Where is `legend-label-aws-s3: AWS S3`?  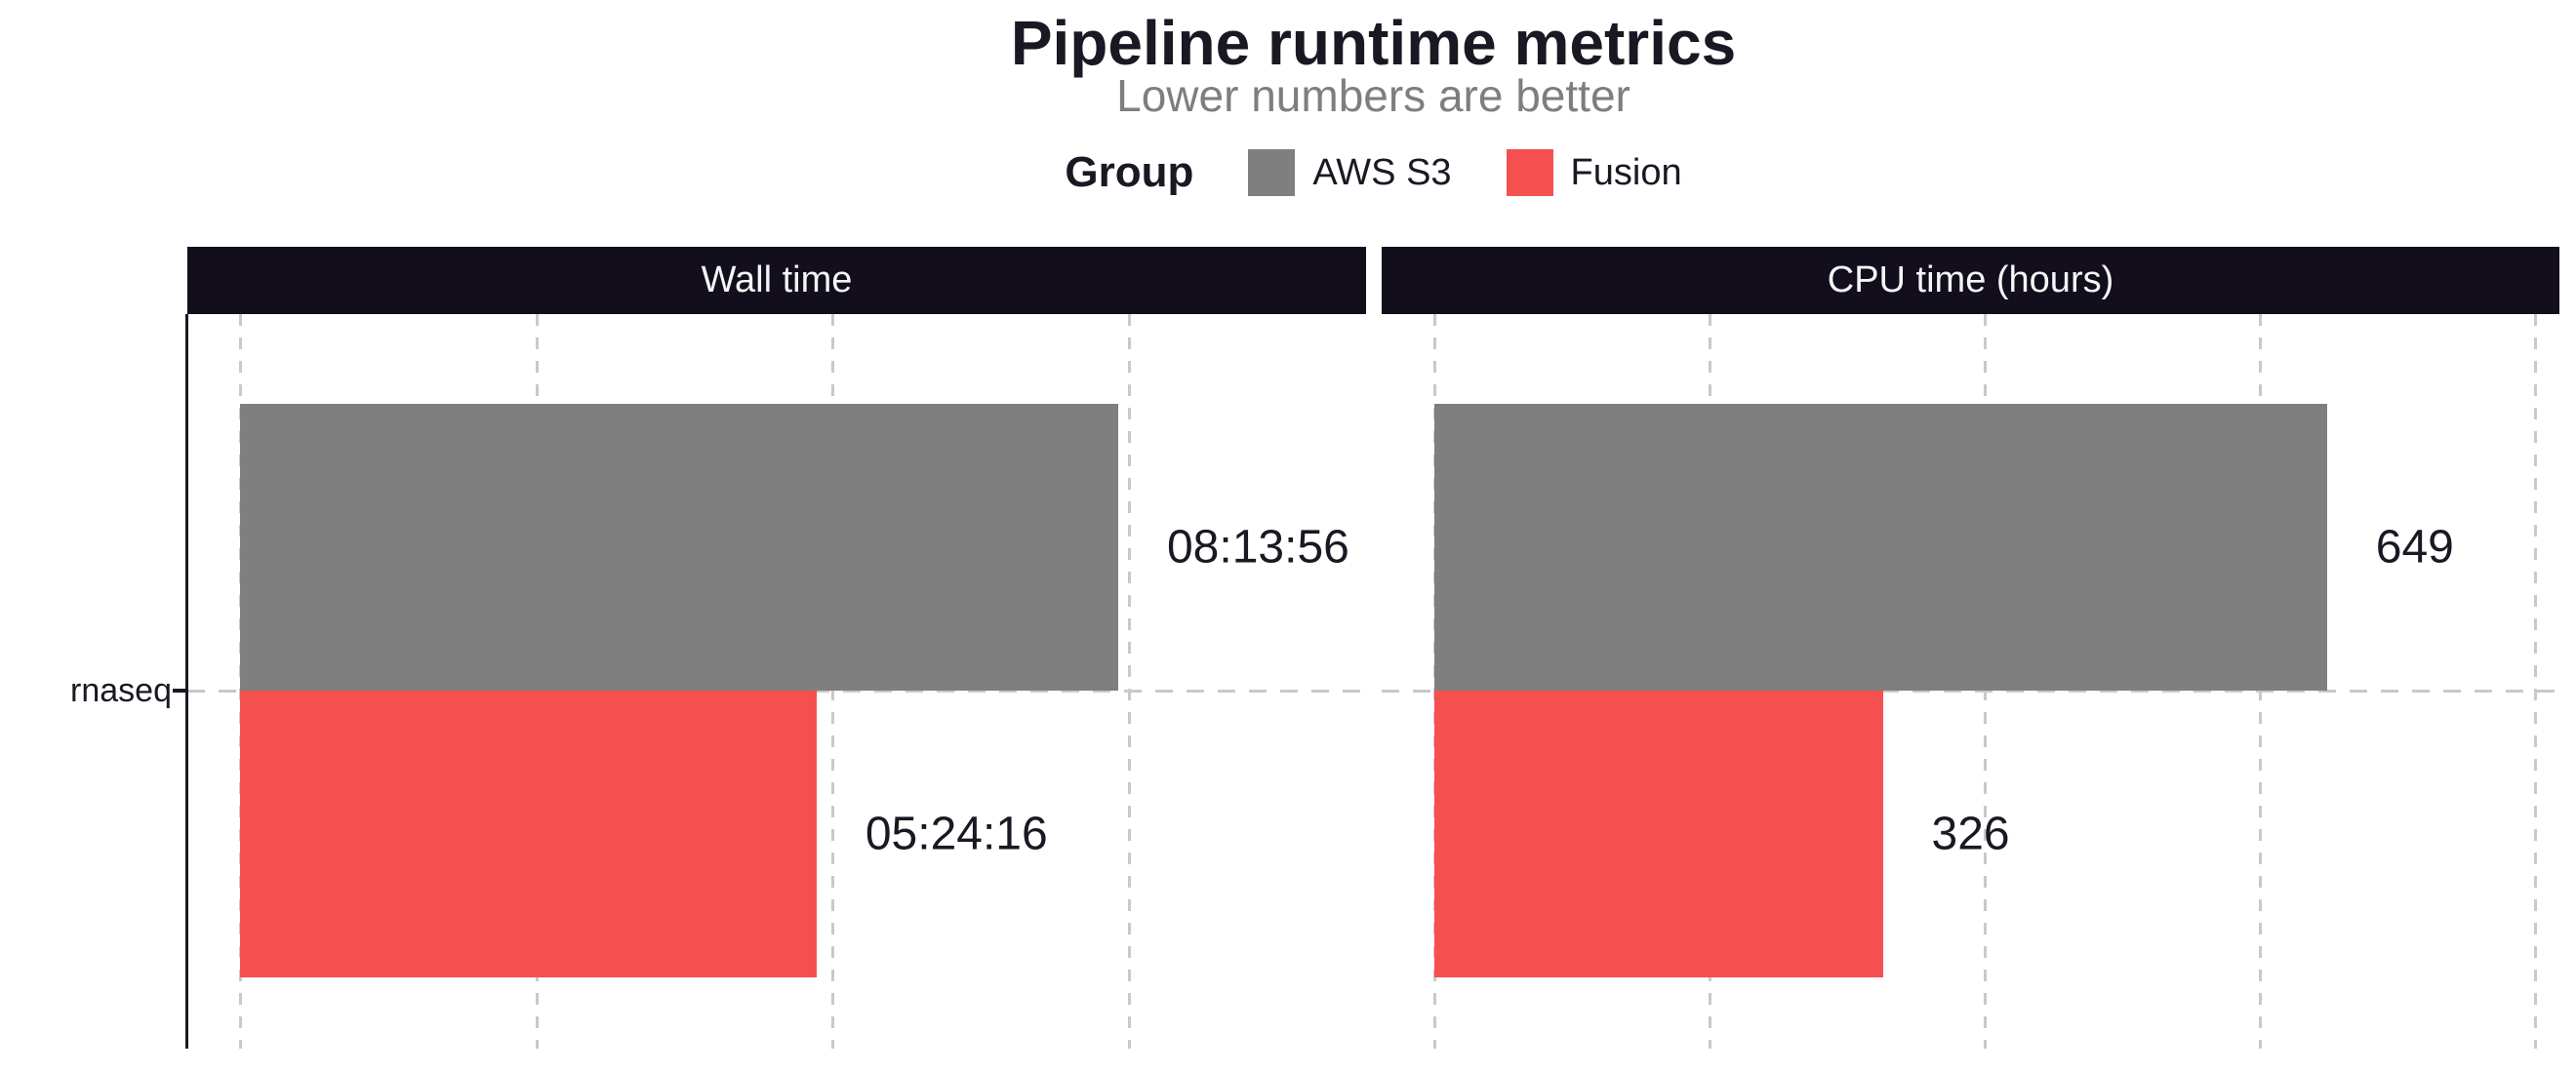
legend-label-aws-s3: AWS S3 is located at coordinates (1382, 172).